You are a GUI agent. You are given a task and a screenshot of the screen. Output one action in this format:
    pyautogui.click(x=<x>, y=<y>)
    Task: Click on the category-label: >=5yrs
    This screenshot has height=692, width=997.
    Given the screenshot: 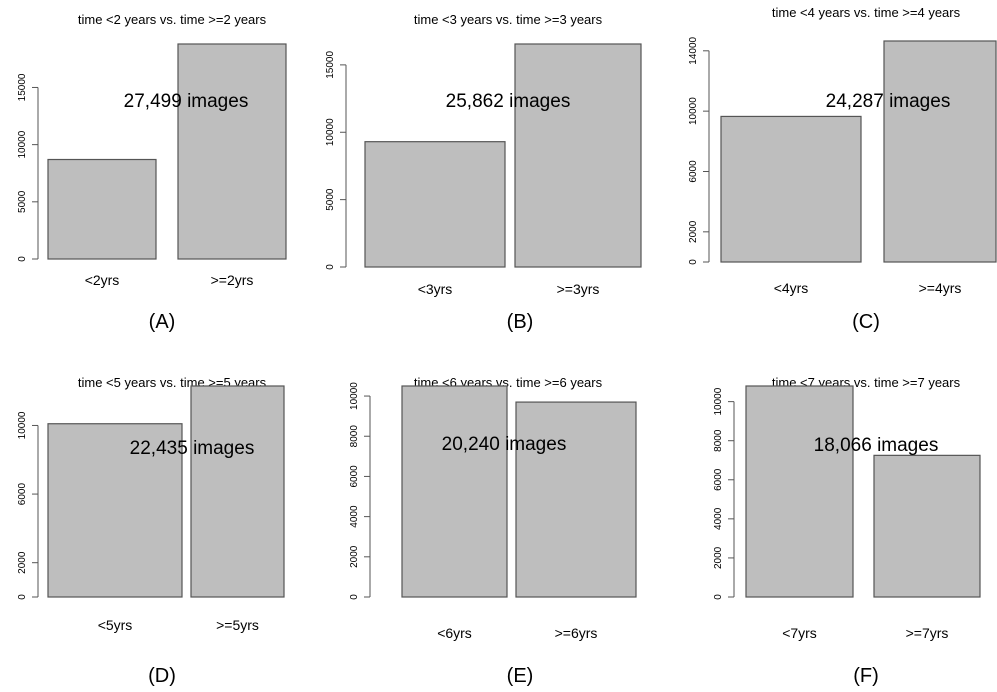 What is the action you would take?
    pyautogui.click(x=237, y=625)
    